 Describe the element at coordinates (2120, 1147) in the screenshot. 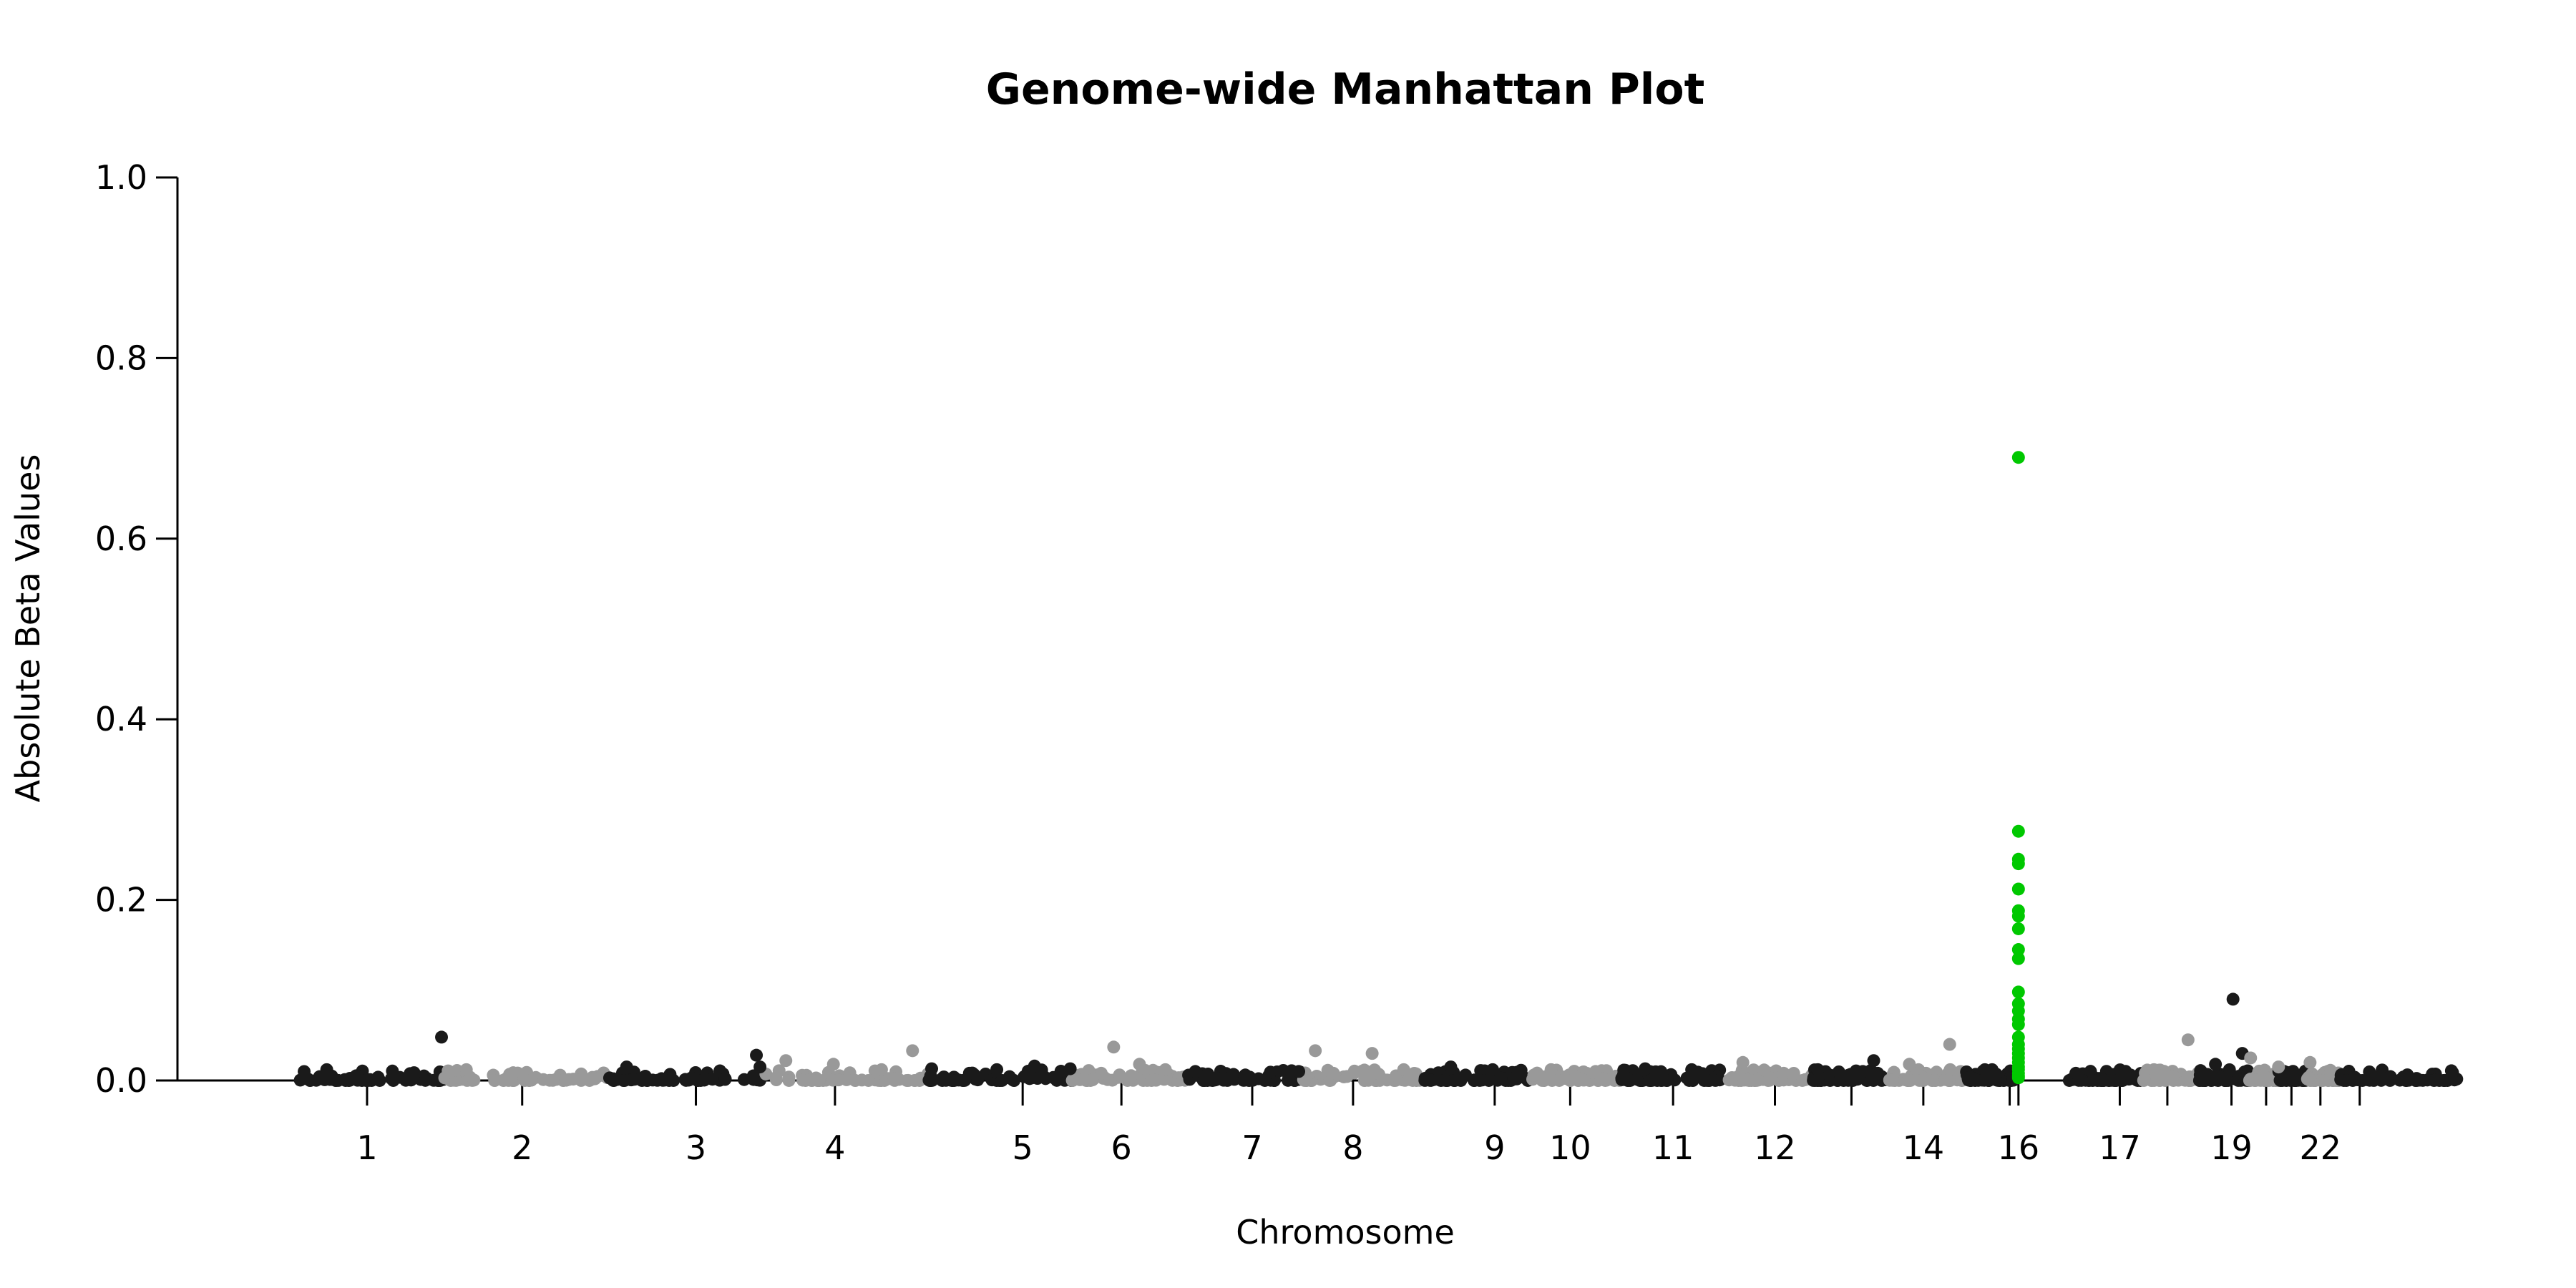

I see `x-tick-label: 17` at that location.